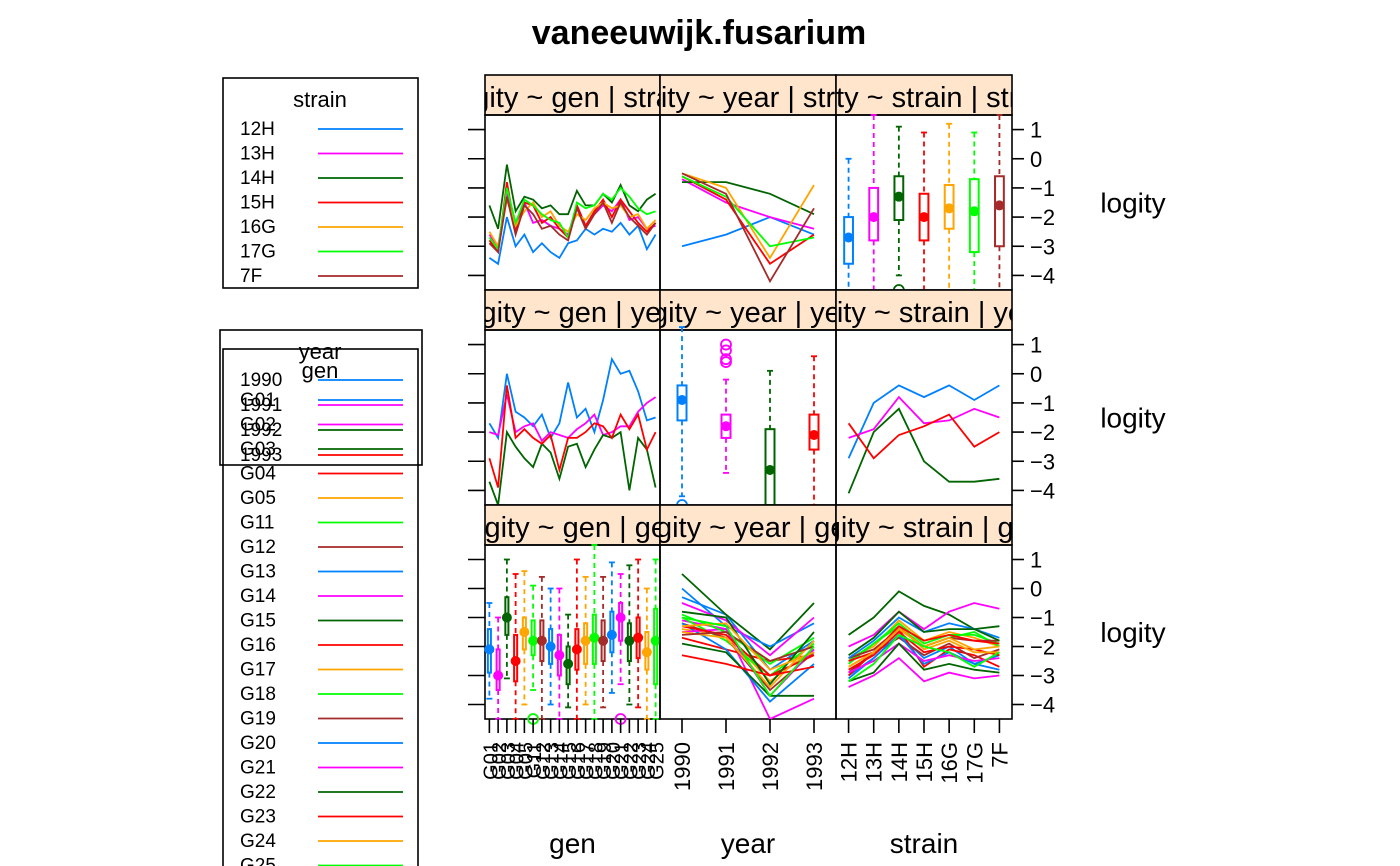  What do you see at coordinates (898, 196) in the screenshot?
I see `box-median-14H` at bounding box center [898, 196].